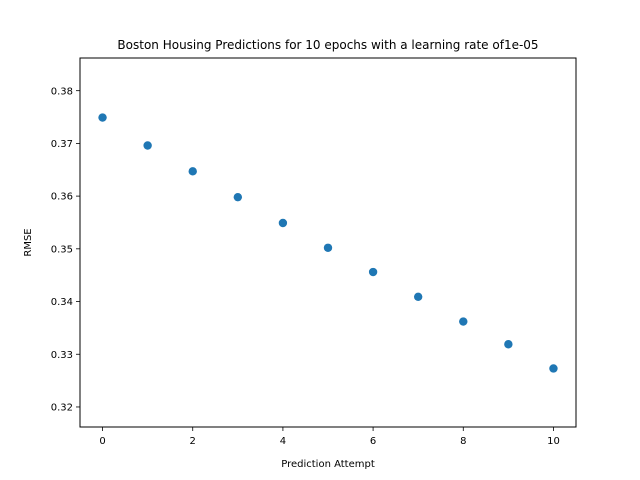 The image size is (640, 480). I want to click on x-axis-ticks: 0 2 4 6 8 10, so click(329, 437).